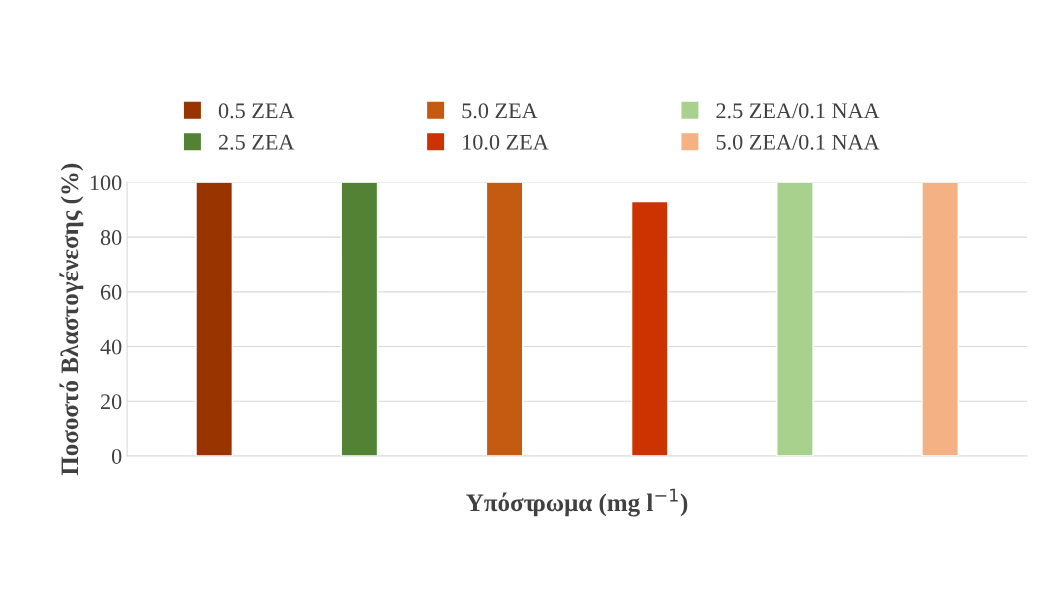  I want to click on y-tick-label: 40, so click(111, 347).